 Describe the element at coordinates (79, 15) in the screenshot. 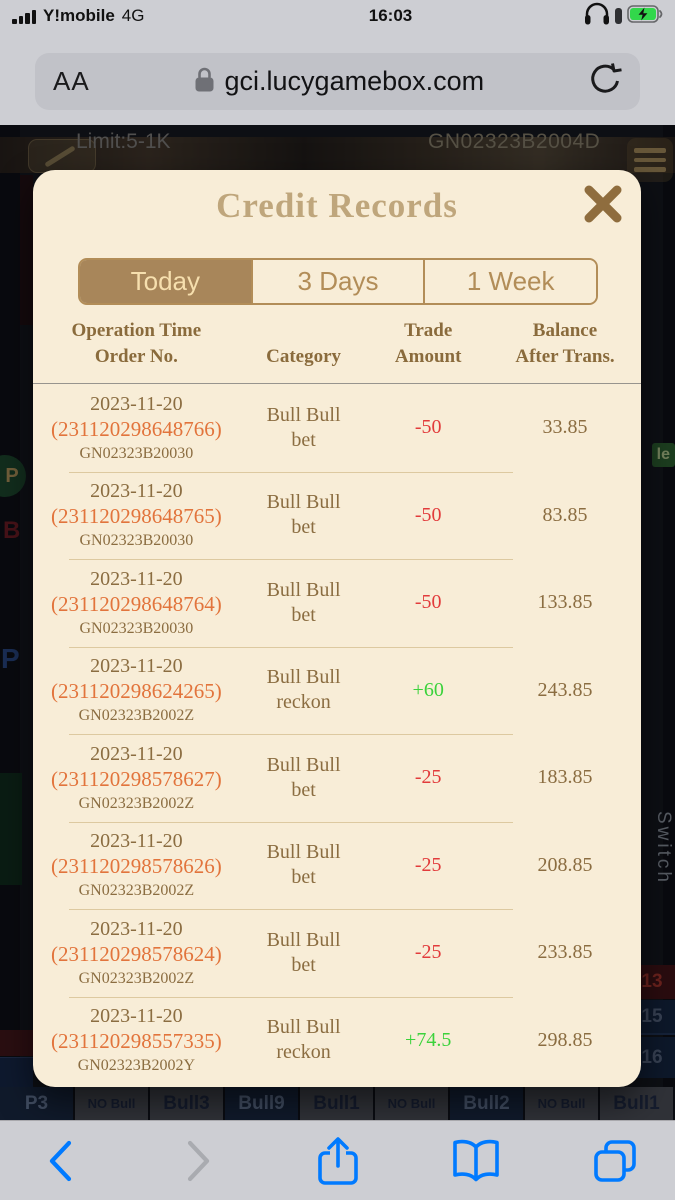

I see `carrier-label: Y!mobile` at that location.